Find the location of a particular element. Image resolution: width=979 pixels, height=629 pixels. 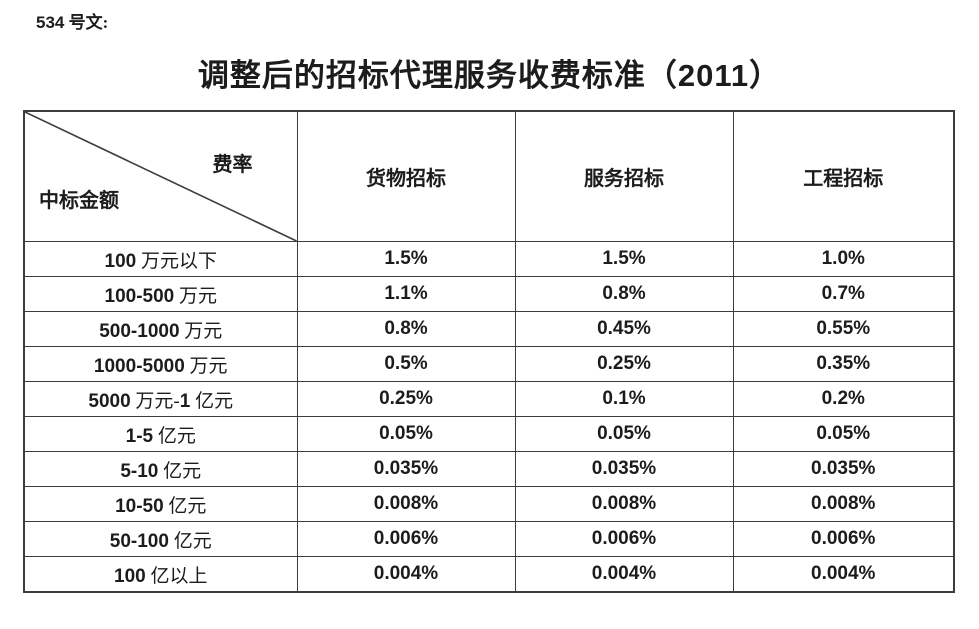

rate-cell-service: 0.035% is located at coordinates (624, 469).